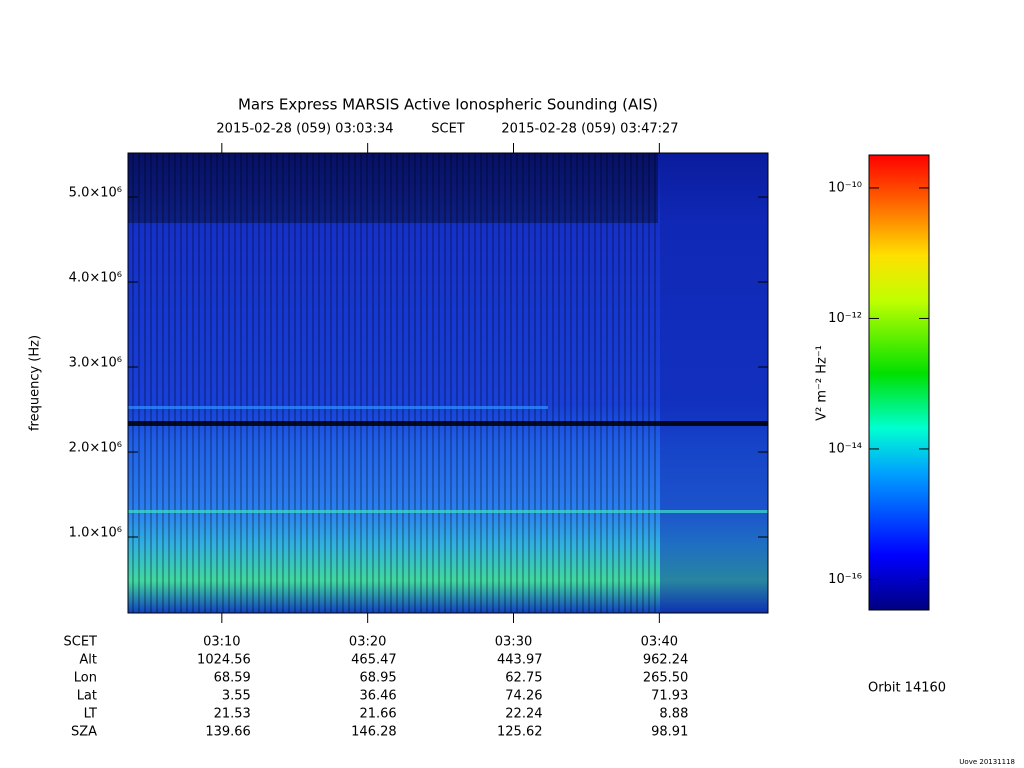 The image size is (1024, 768). I want to click on credit: Uove 20131118, so click(987, 762).